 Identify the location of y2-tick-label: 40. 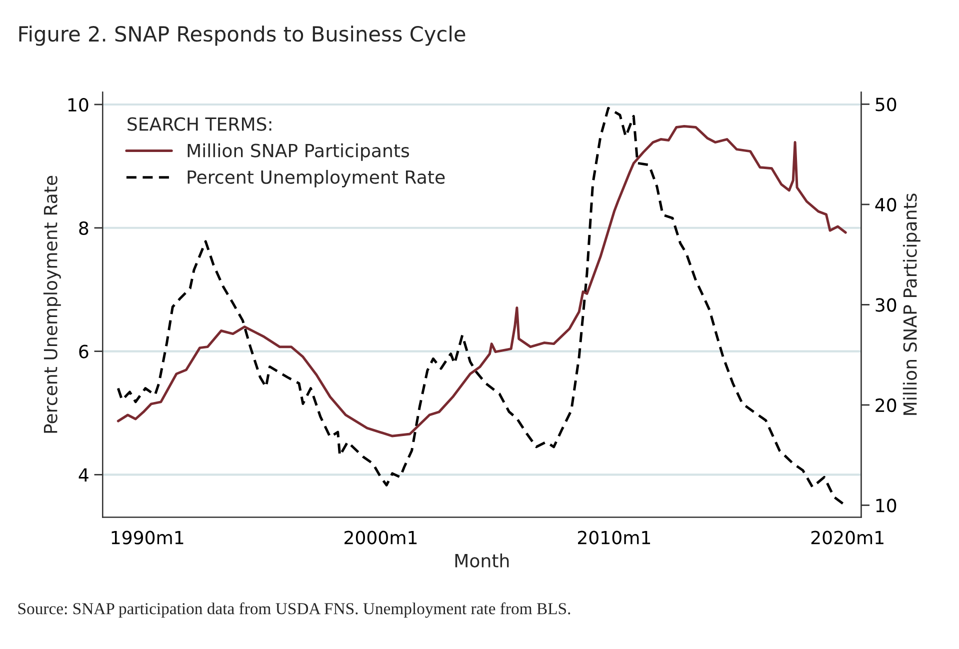
(885, 205).